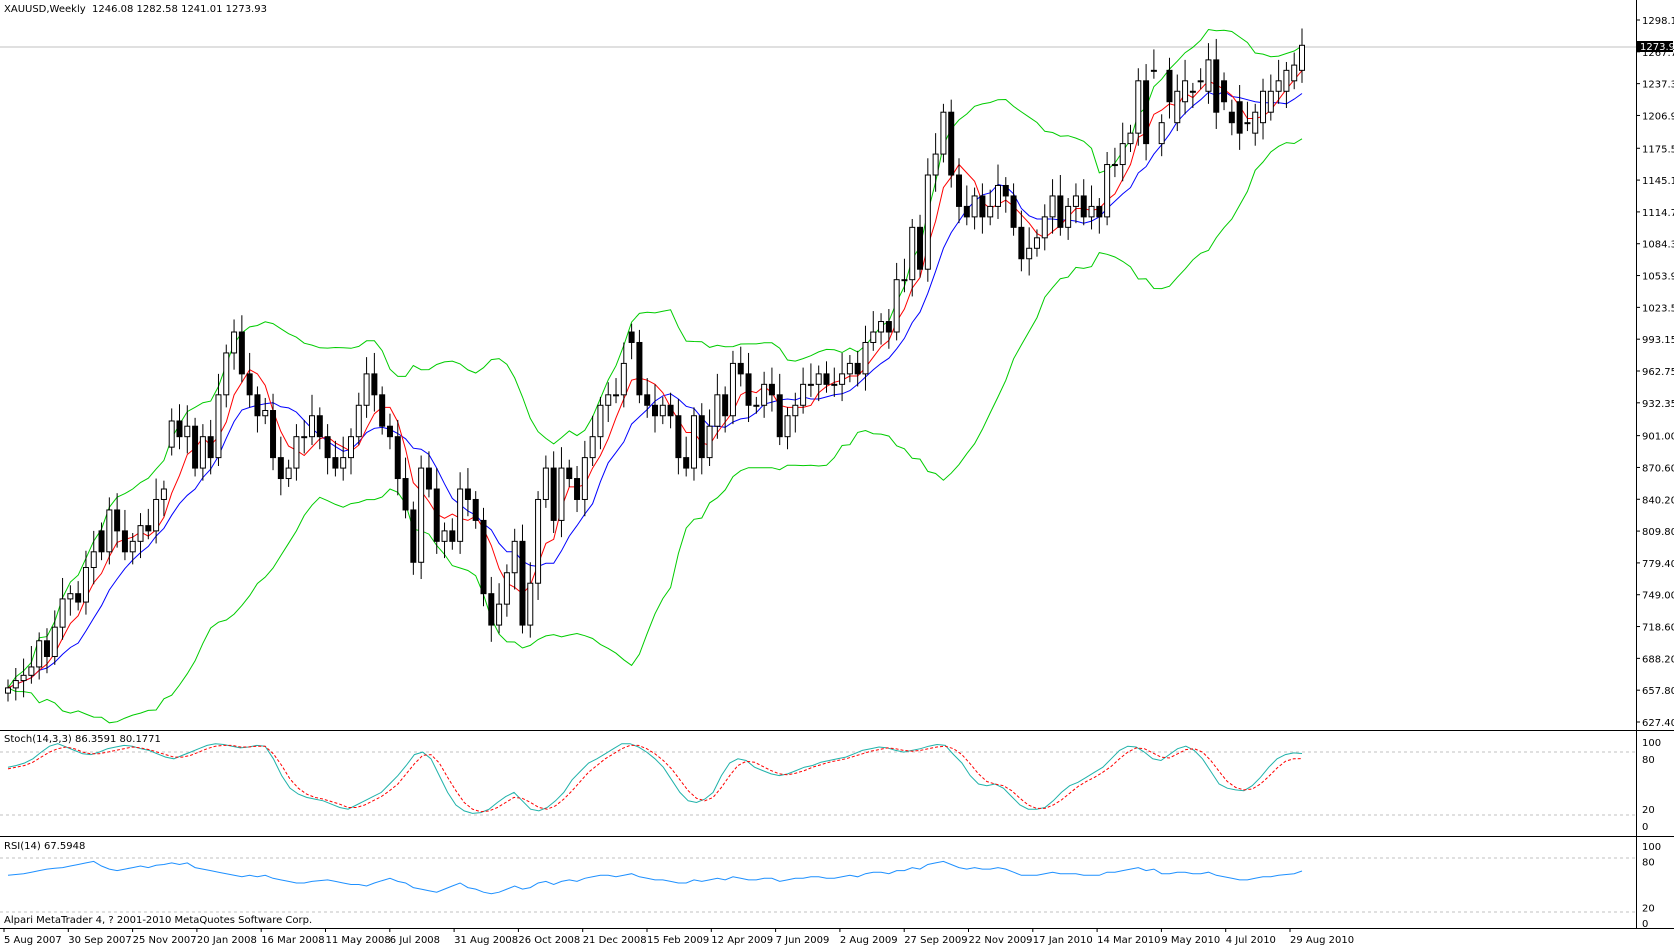 This screenshot has width=1674, height=948. What do you see at coordinates (1658, 181) in the screenshot?
I see `price-tick-label: 1145.15` at bounding box center [1658, 181].